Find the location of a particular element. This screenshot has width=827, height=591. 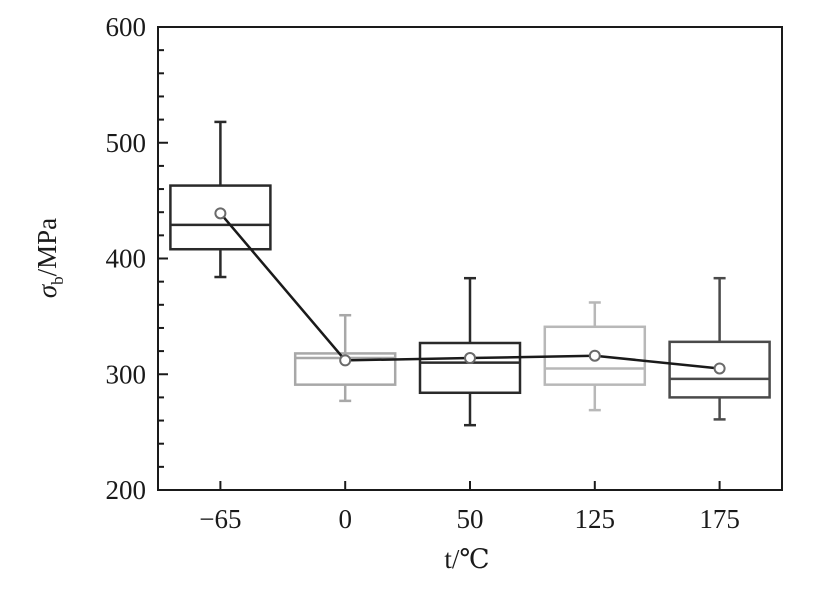

y-axis-label: σb/MPa is located at coordinates (49, 258).